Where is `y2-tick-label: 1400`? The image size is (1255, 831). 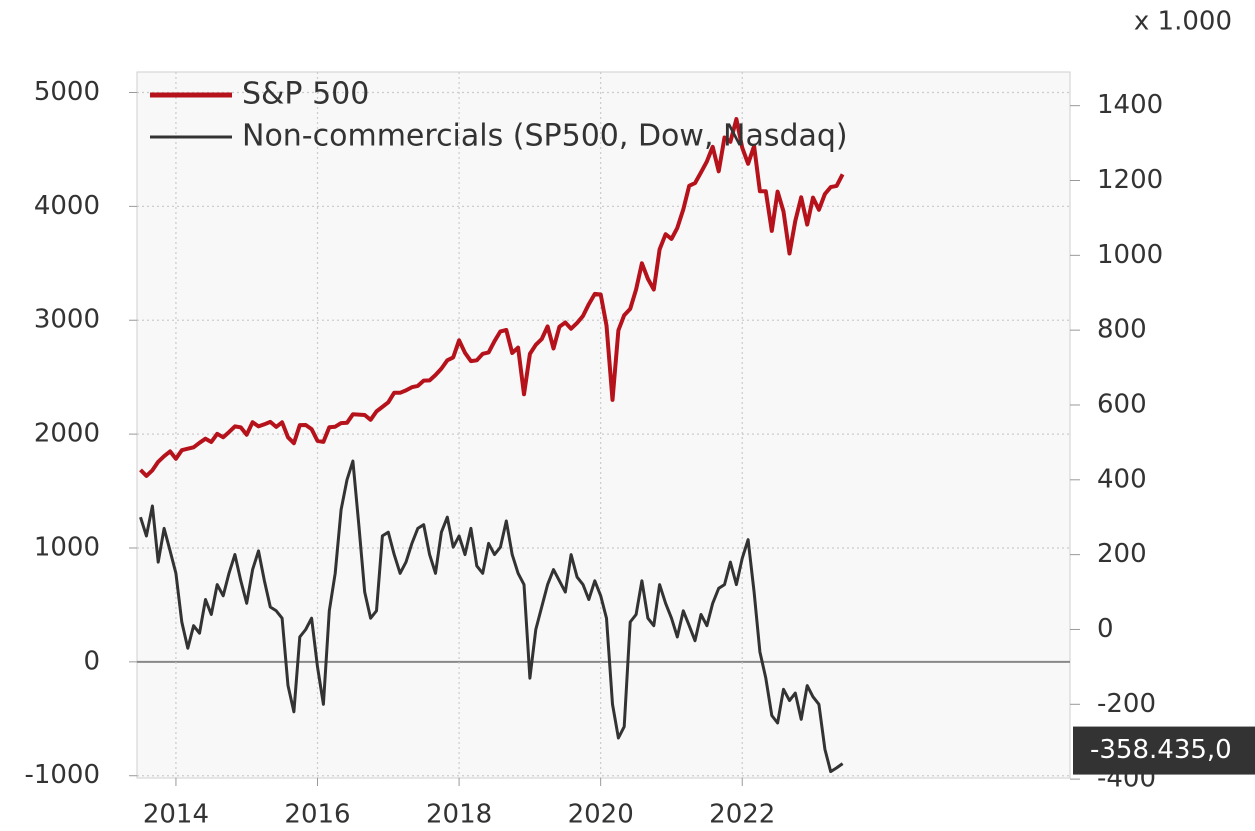
y2-tick-label: 1400 is located at coordinates (1130, 105).